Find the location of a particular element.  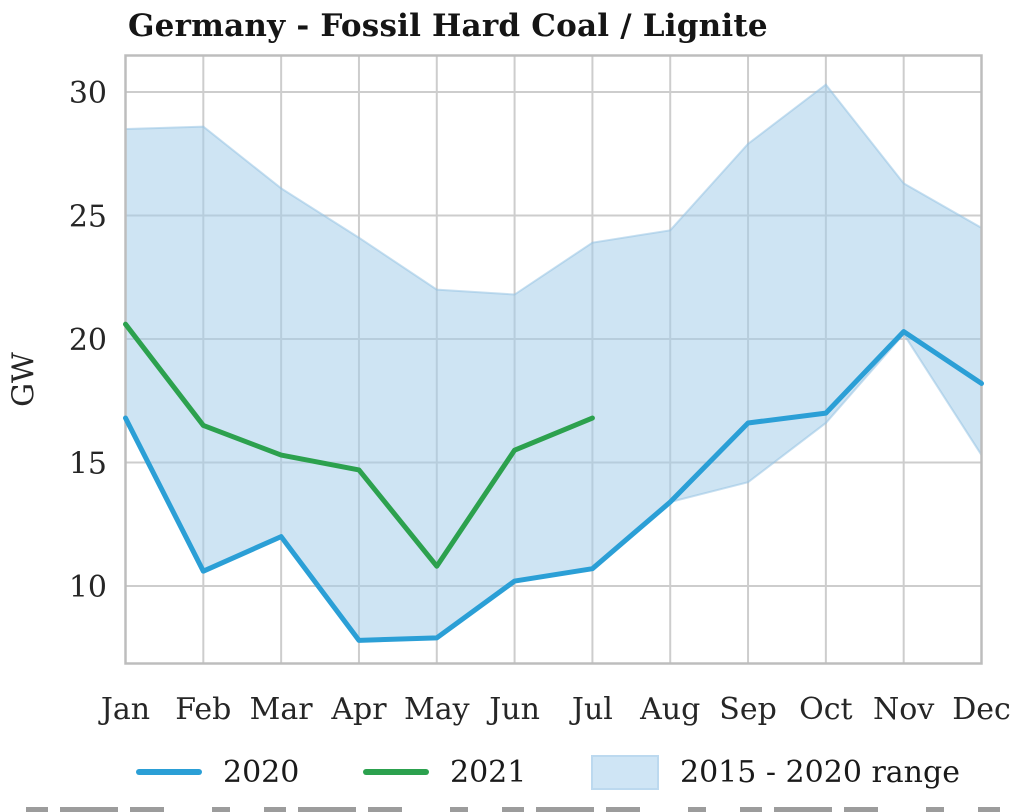

x-tick-label: Jan is located at coordinates (124, 709).